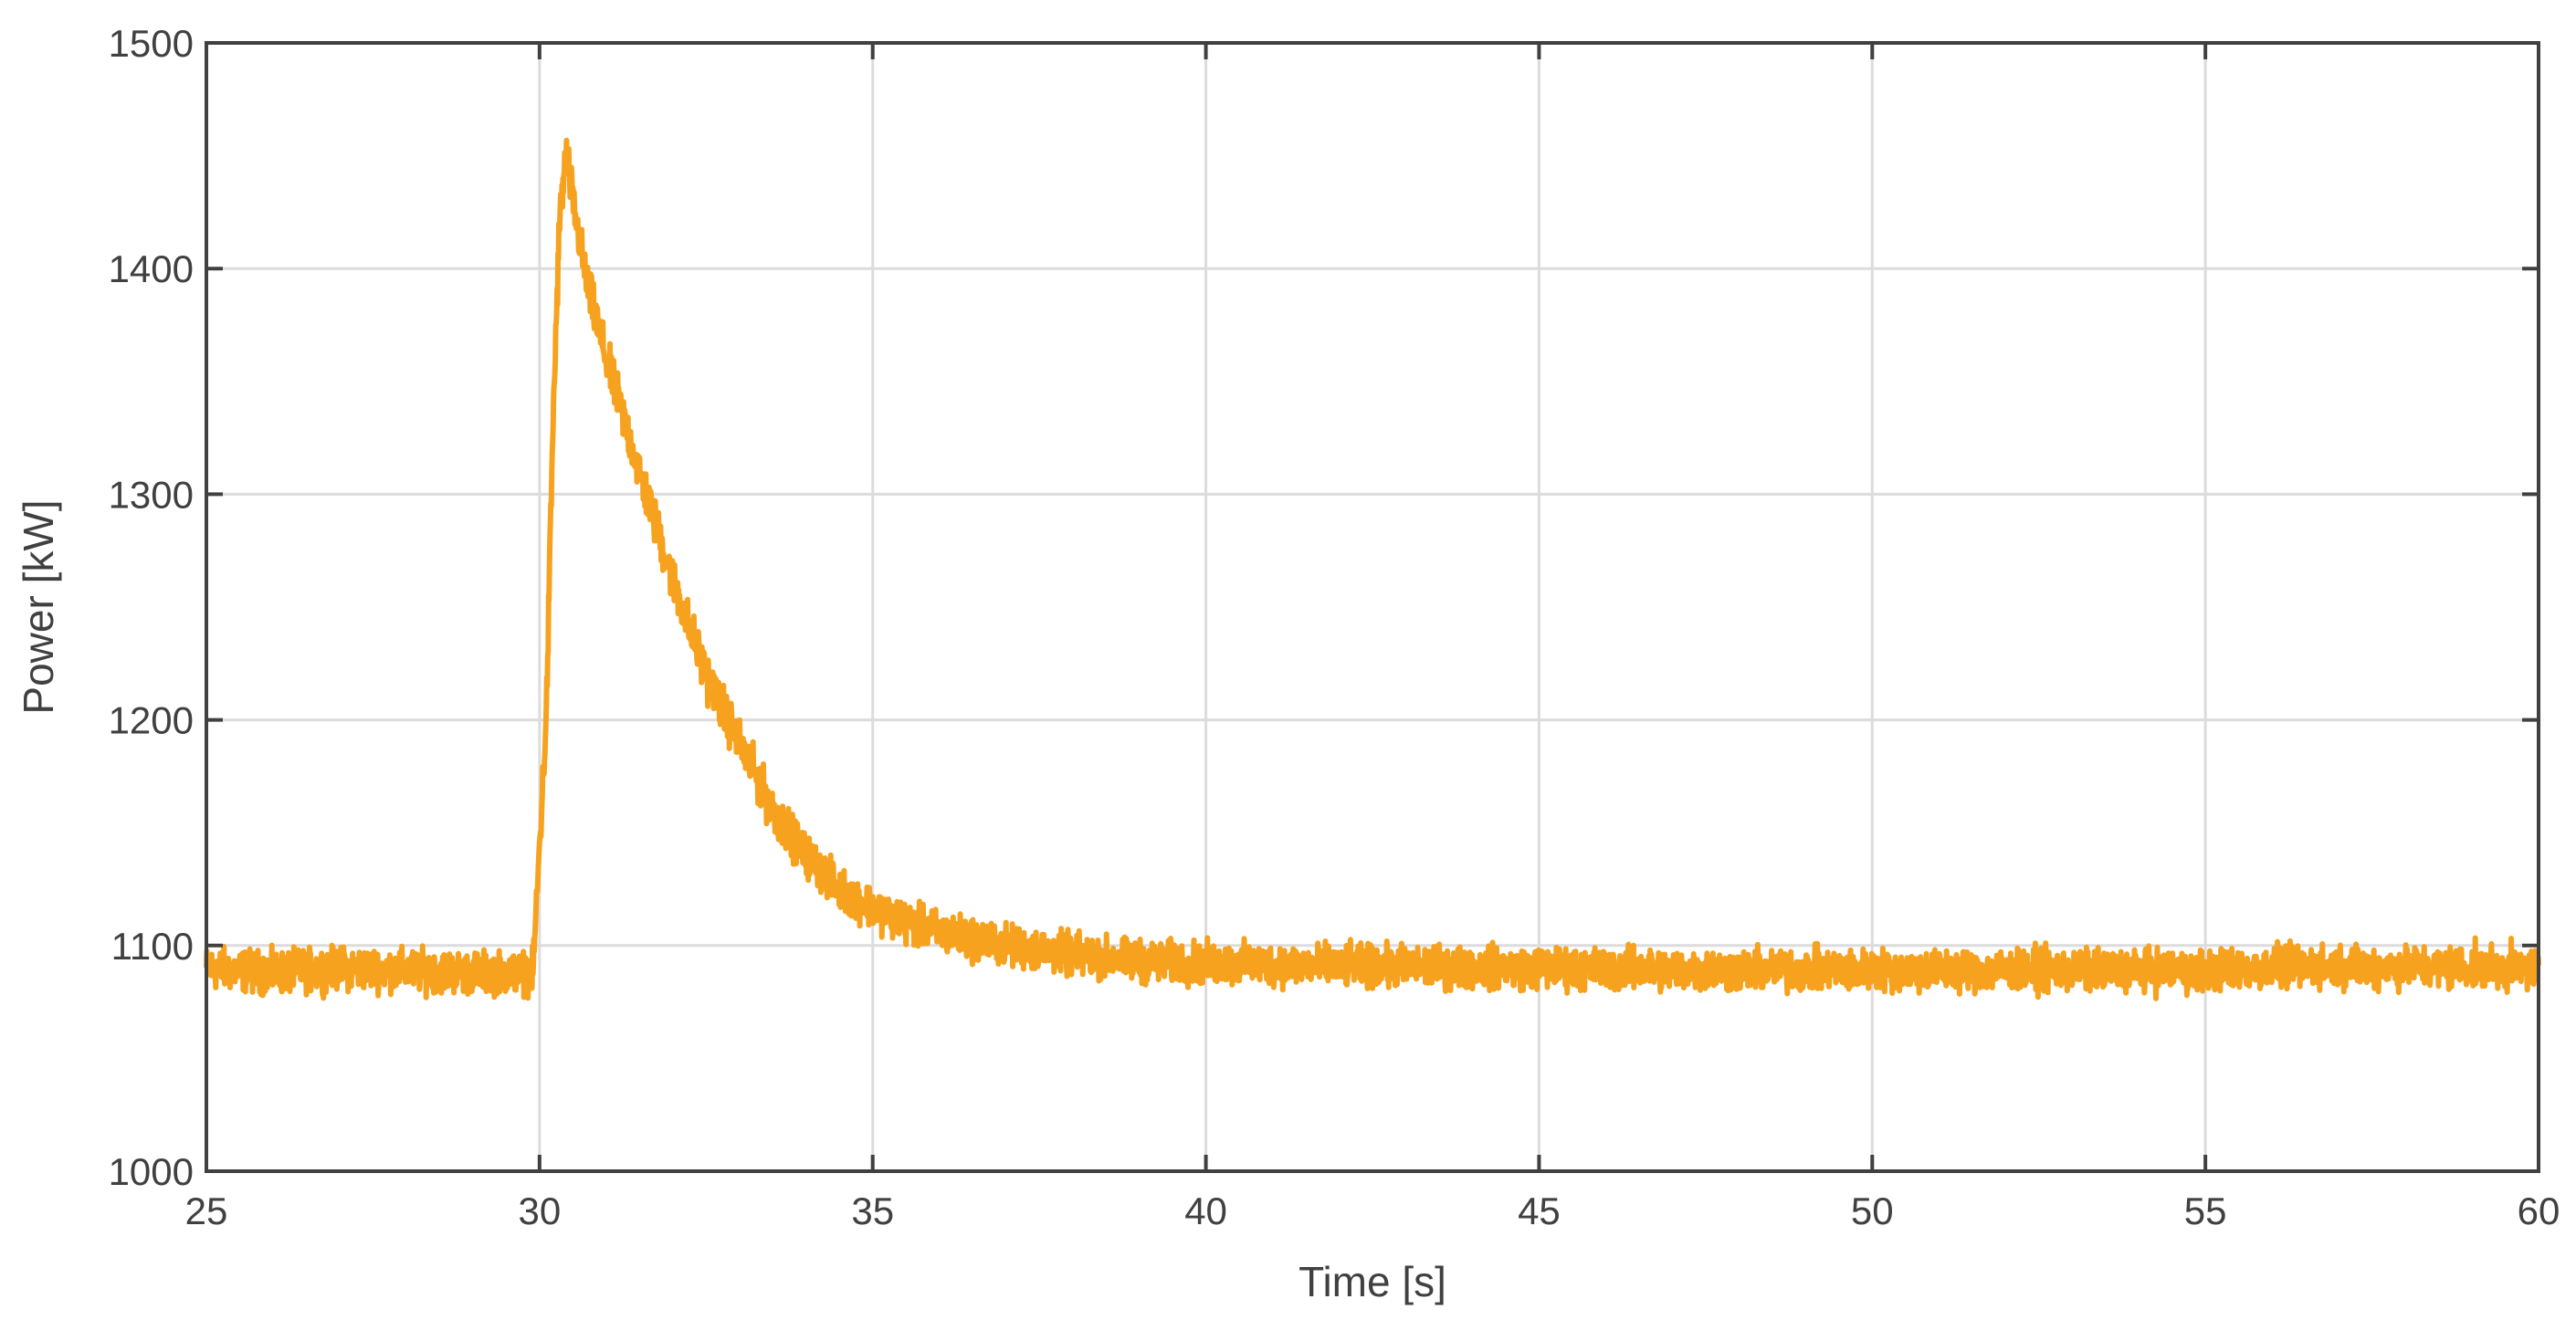  Describe the element at coordinates (151, 720) in the screenshot. I see `y-tick-label: 1200` at that location.